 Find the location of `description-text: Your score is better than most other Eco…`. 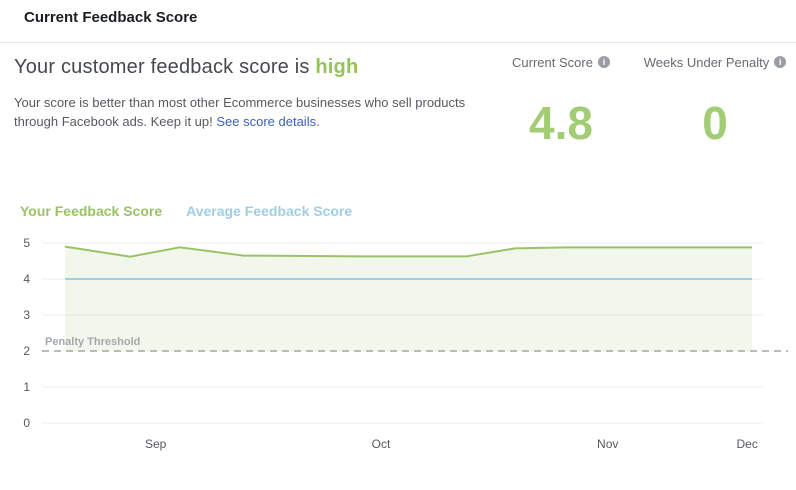

description-text: Your score is better than most other Eco… is located at coordinates (240, 112).